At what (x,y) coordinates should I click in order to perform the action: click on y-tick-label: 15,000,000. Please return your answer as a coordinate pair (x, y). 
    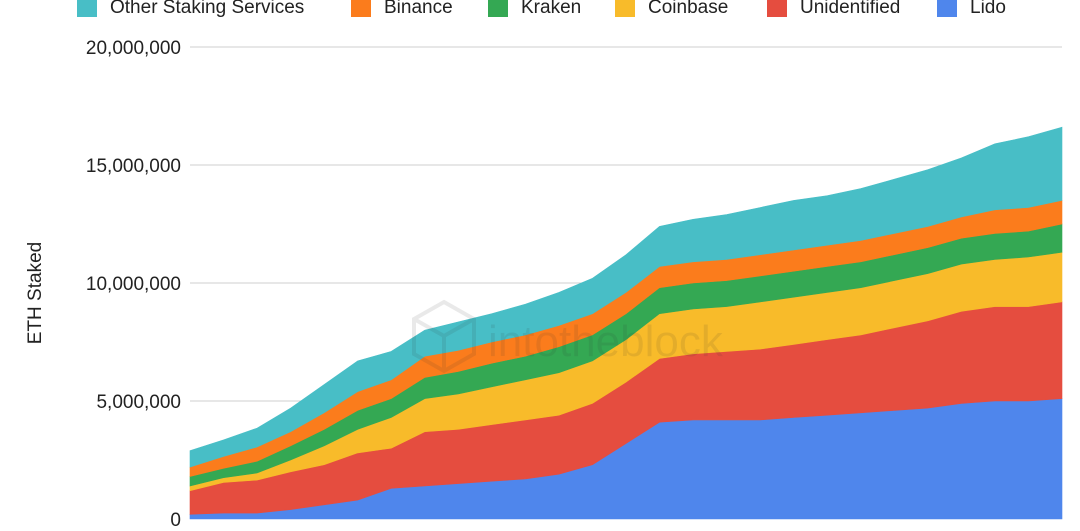
    Looking at the image, I should click on (133, 166).